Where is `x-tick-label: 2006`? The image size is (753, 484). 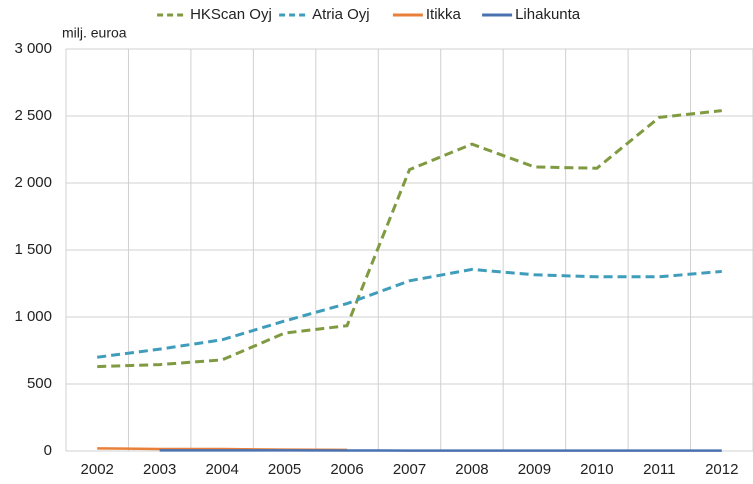
x-tick-label: 2006 is located at coordinates (346, 469).